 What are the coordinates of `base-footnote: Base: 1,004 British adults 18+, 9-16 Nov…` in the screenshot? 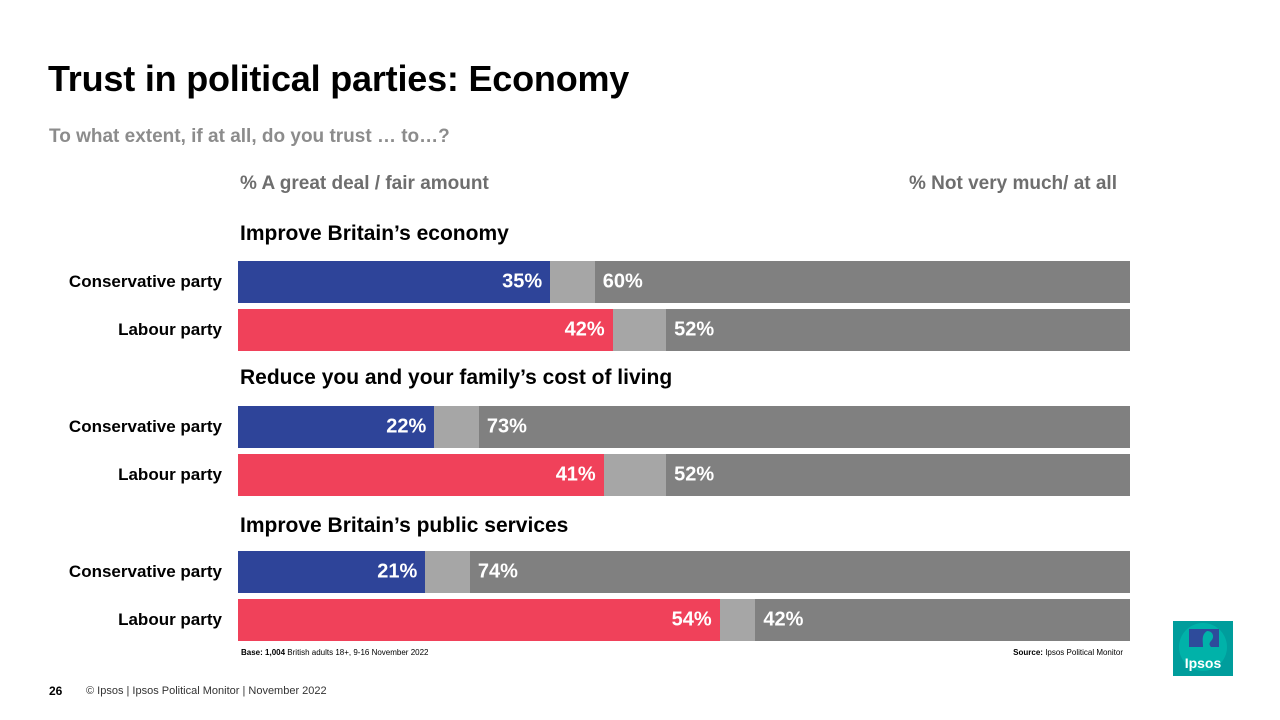 It's located at (335, 652).